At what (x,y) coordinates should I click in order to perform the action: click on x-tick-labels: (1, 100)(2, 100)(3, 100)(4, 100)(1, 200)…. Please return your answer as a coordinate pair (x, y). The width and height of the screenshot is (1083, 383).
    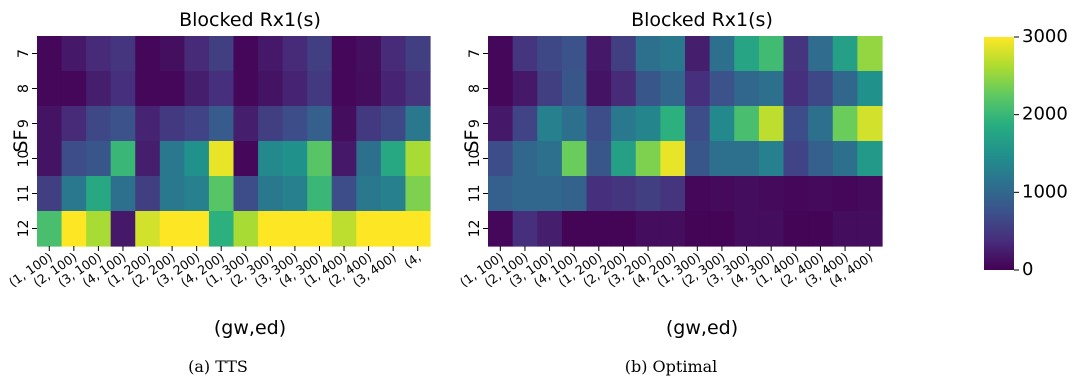
    Looking at the image, I should click on (214, 268).